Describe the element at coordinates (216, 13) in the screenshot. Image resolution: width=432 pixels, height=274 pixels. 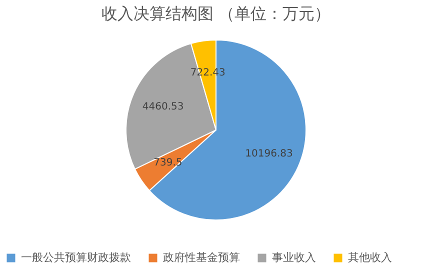
I see `chart-title: 收入决算结构图 （单位：万元）` at that location.